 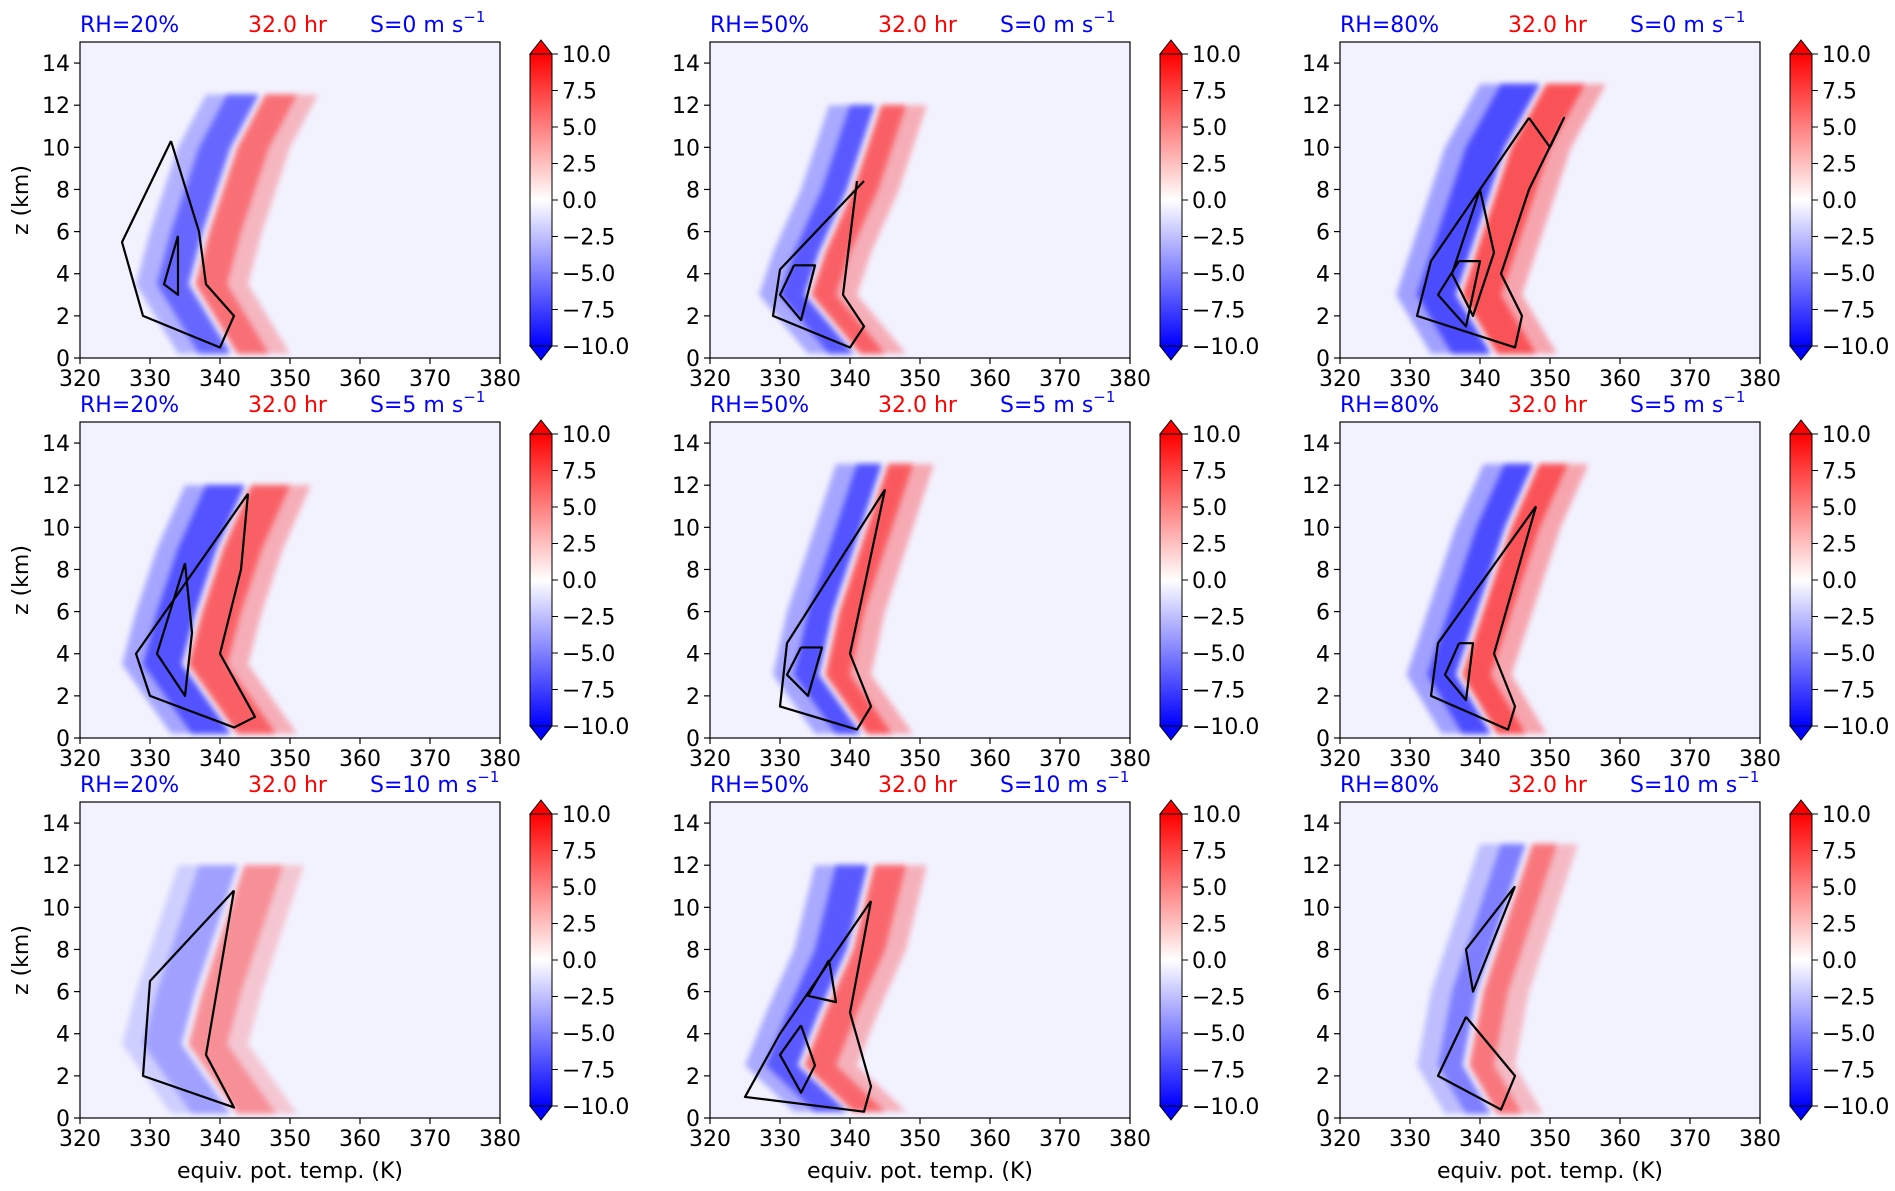 What do you see at coordinates (1734, 397) in the screenshot?
I see `shear-exponent: −1` at bounding box center [1734, 397].